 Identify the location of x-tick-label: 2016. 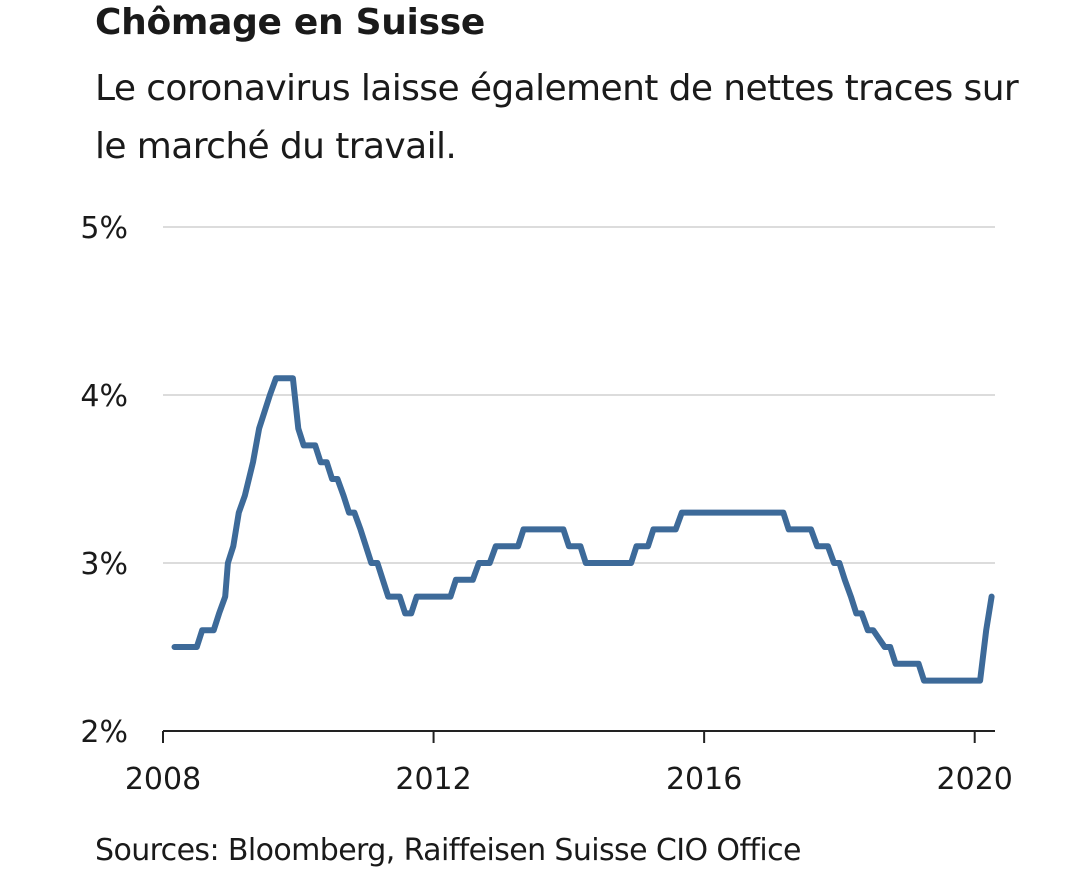
(704, 779).